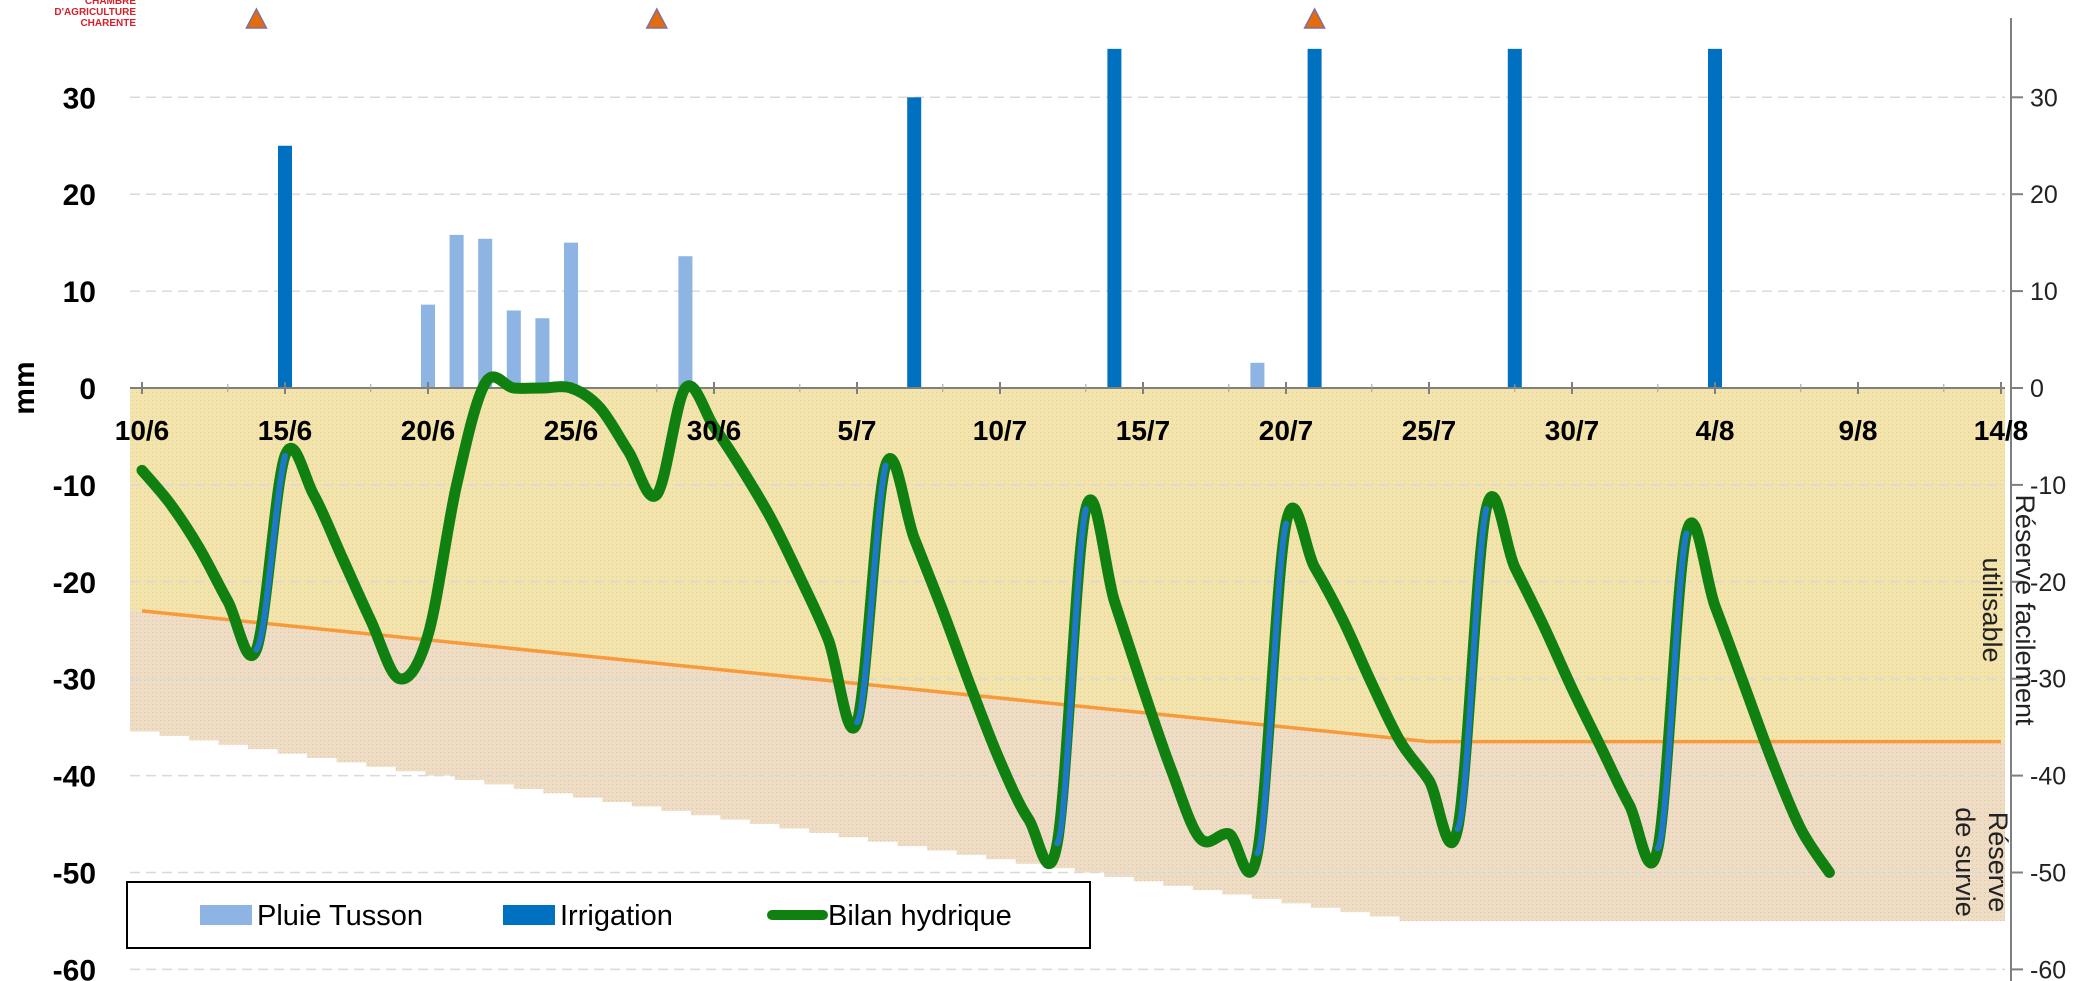 The image size is (2085, 981). What do you see at coordinates (2044, 98) in the screenshot?
I see `y-tick-label-right: 30` at bounding box center [2044, 98].